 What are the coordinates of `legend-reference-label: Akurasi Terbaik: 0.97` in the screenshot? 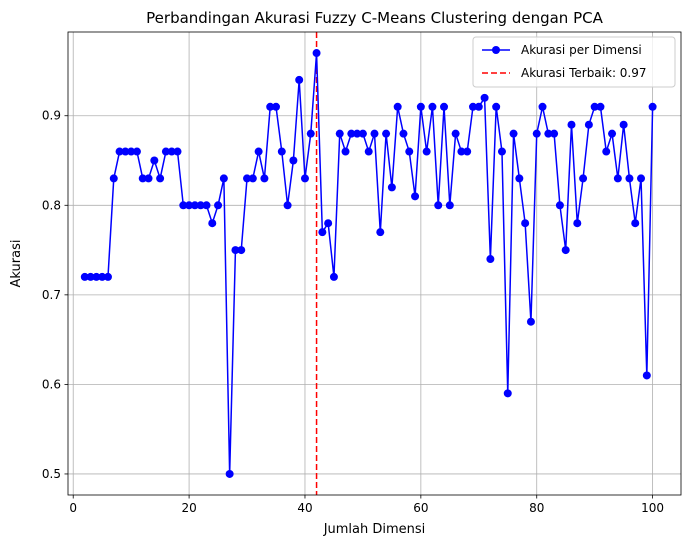 It's located at (584, 73).